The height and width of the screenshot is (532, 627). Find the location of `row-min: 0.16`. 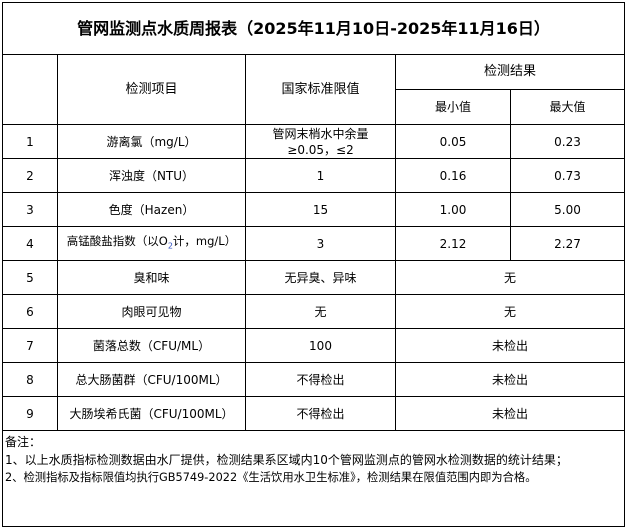

row-min: 0.16 is located at coordinates (453, 175).